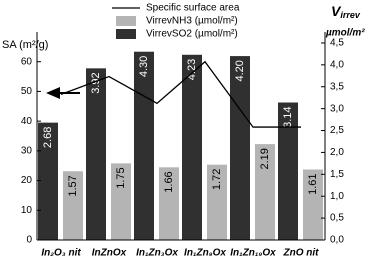  Describe the element at coordinates (337, 174) in the screenshot. I see `y2-tick-label: 1,5` at that location.